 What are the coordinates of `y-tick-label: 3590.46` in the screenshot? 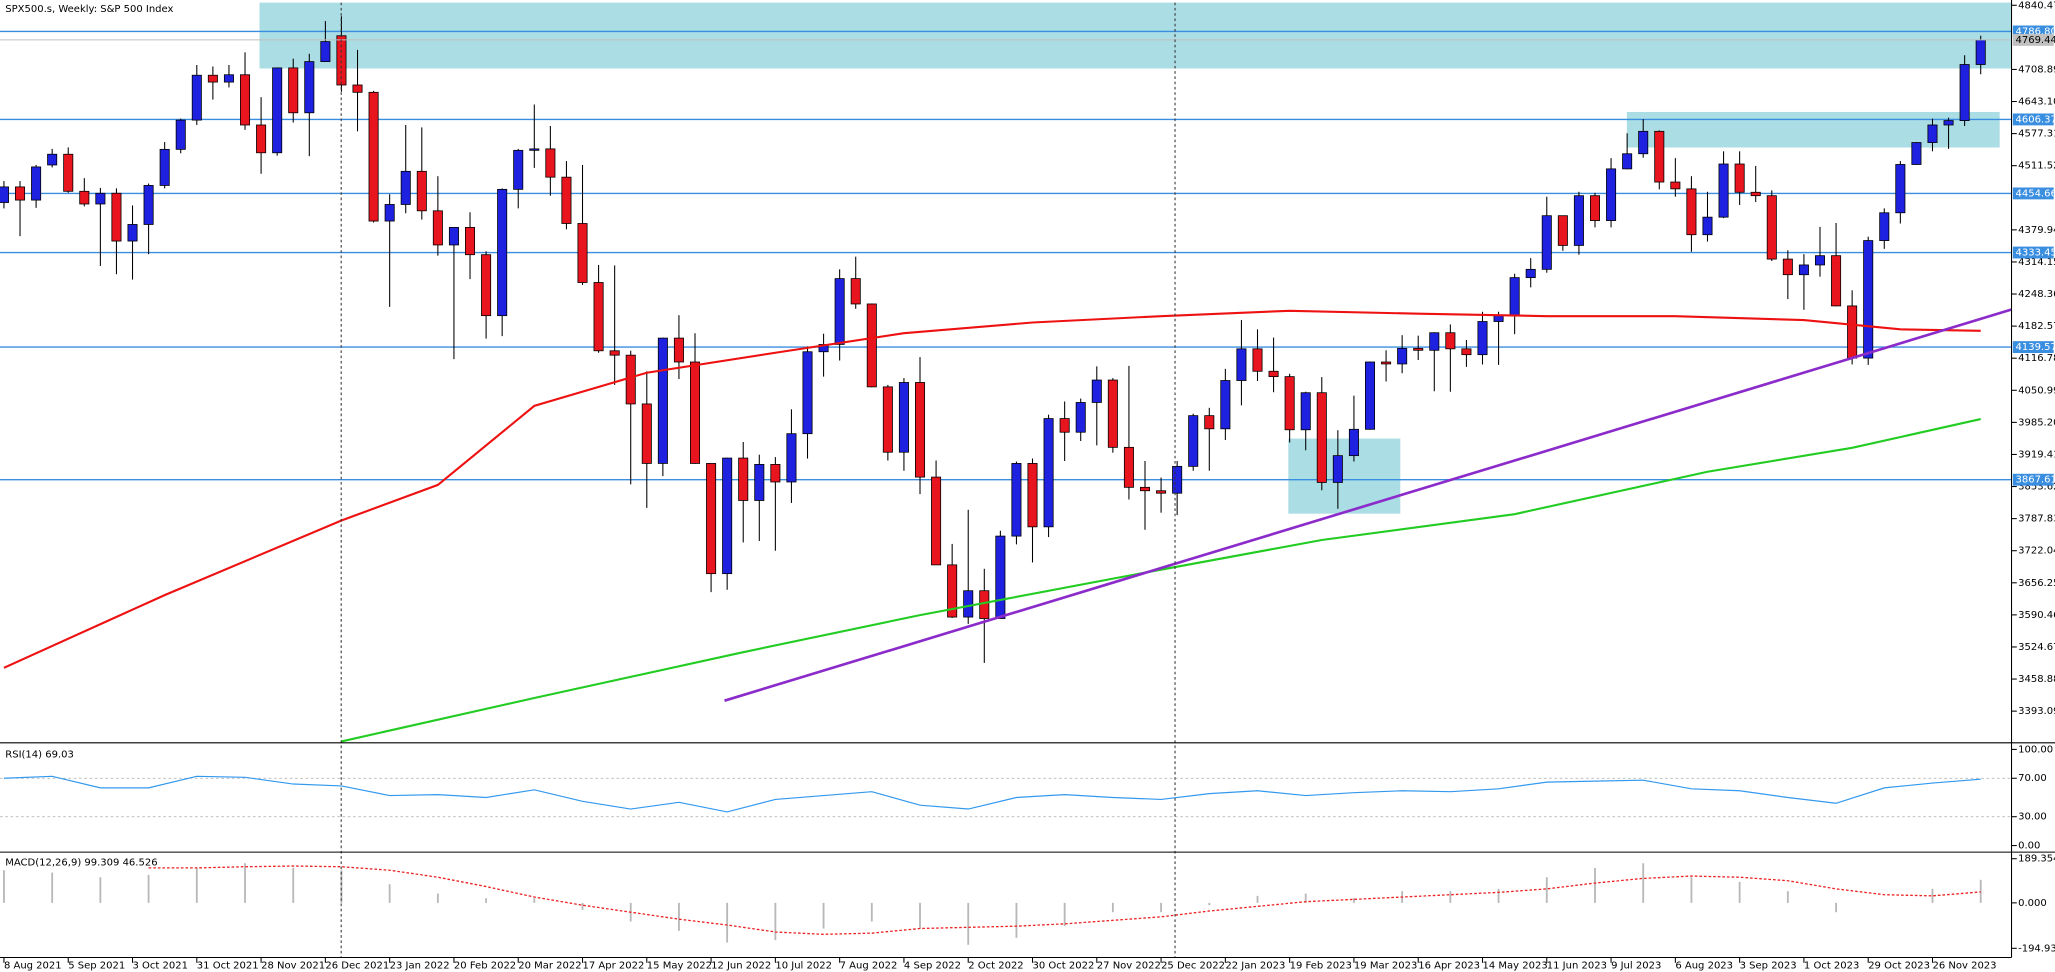 It's located at (2036, 615).